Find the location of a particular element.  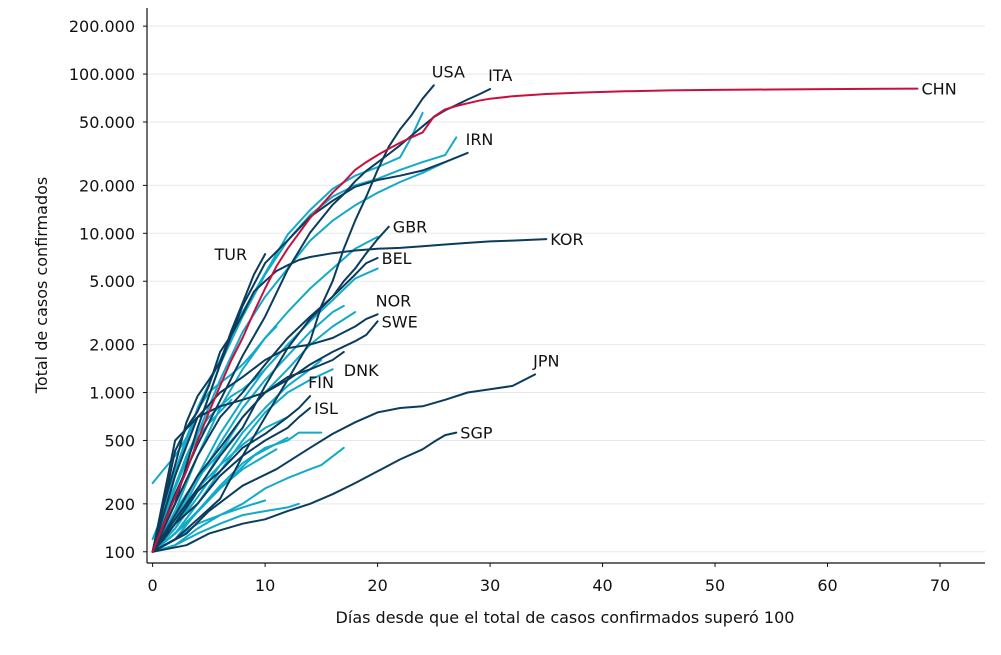

series-line-tur is located at coordinates (209, 403).